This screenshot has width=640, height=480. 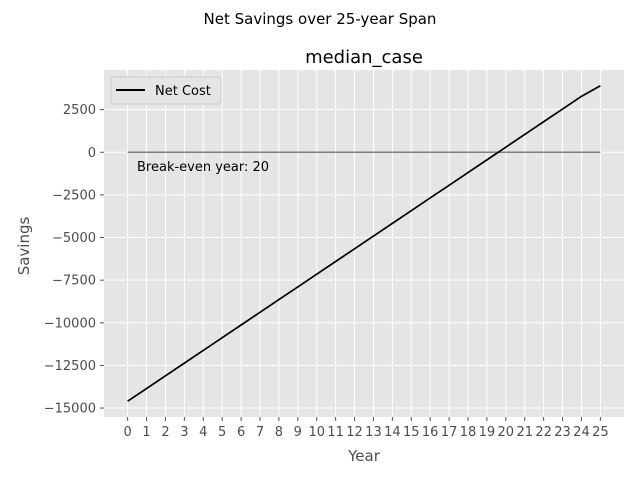 What do you see at coordinates (70, 323) in the screenshot?
I see `y-tick-label: −10000` at bounding box center [70, 323].